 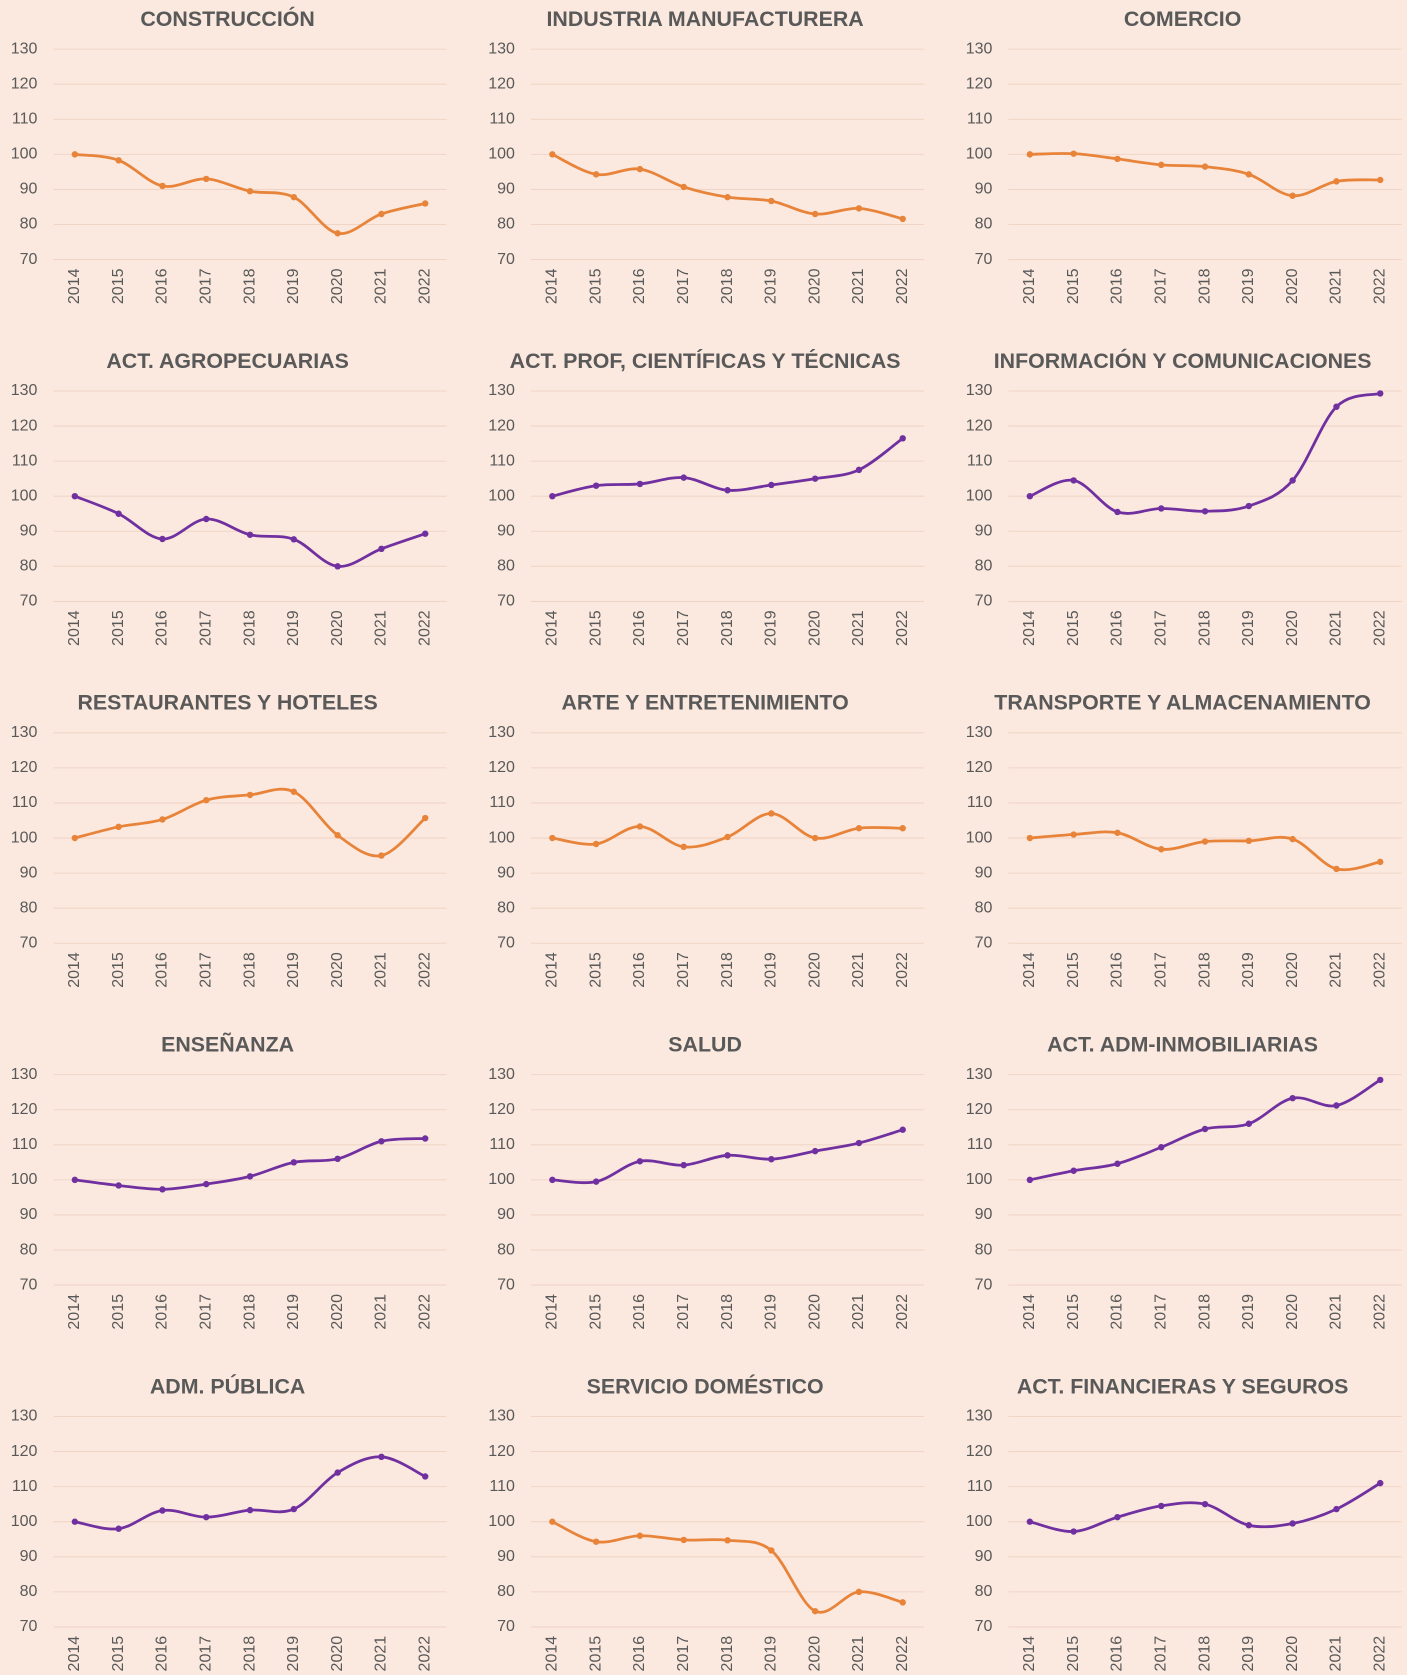 What do you see at coordinates (902, 286) in the screenshot?
I see `x-tick-label: 2022` at bounding box center [902, 286].